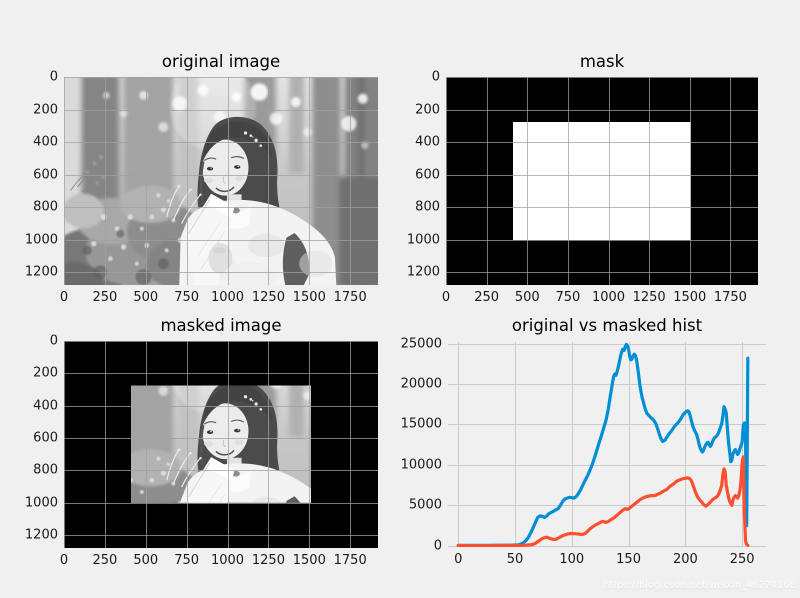 The width and height of the screenshot is (800, 598). I want to click on subplot-histogram, so click(607, 444).